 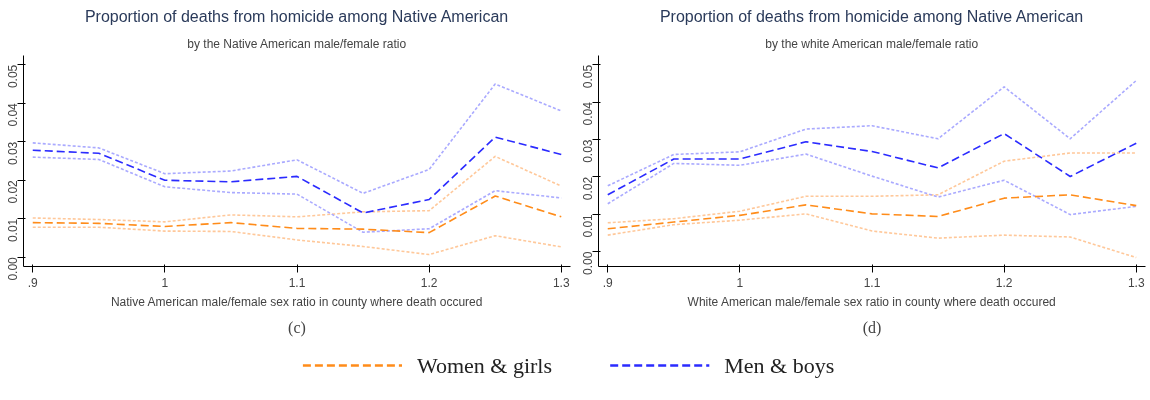 I want to click on text: (c), so click(x=297, y=327).